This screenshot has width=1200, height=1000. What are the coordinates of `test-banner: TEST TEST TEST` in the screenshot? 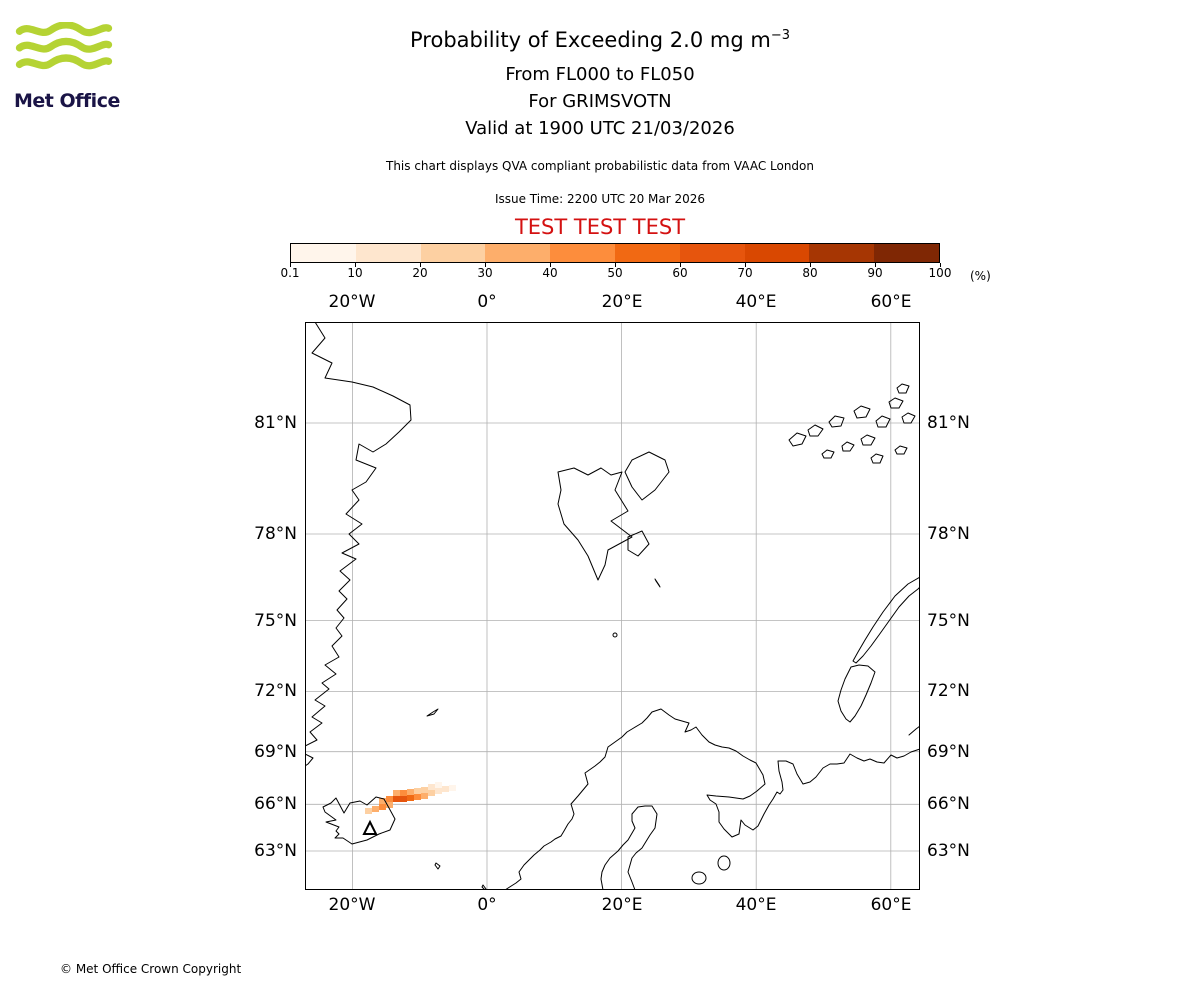 It's located at (600, 227).